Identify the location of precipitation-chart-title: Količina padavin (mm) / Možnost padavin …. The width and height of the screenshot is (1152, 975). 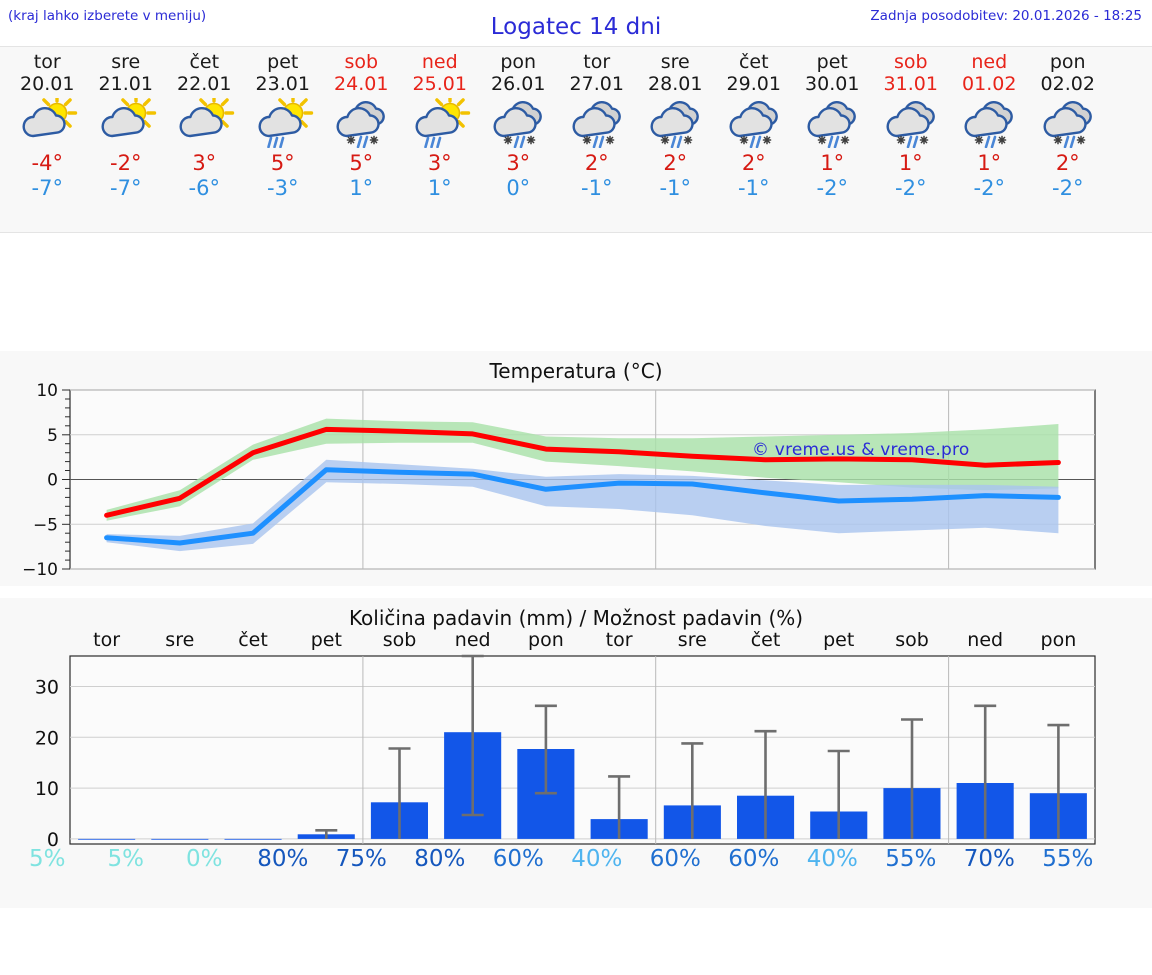
(576, 618).